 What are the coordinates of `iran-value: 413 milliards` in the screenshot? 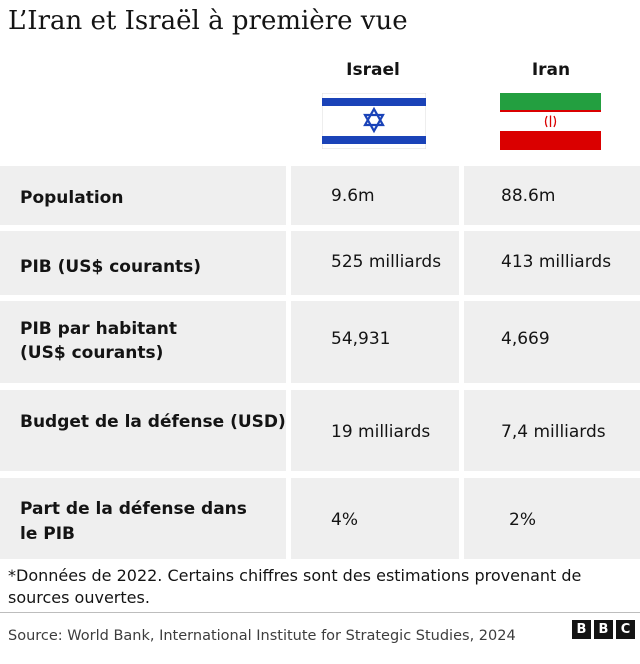 It's located at (556, 262).